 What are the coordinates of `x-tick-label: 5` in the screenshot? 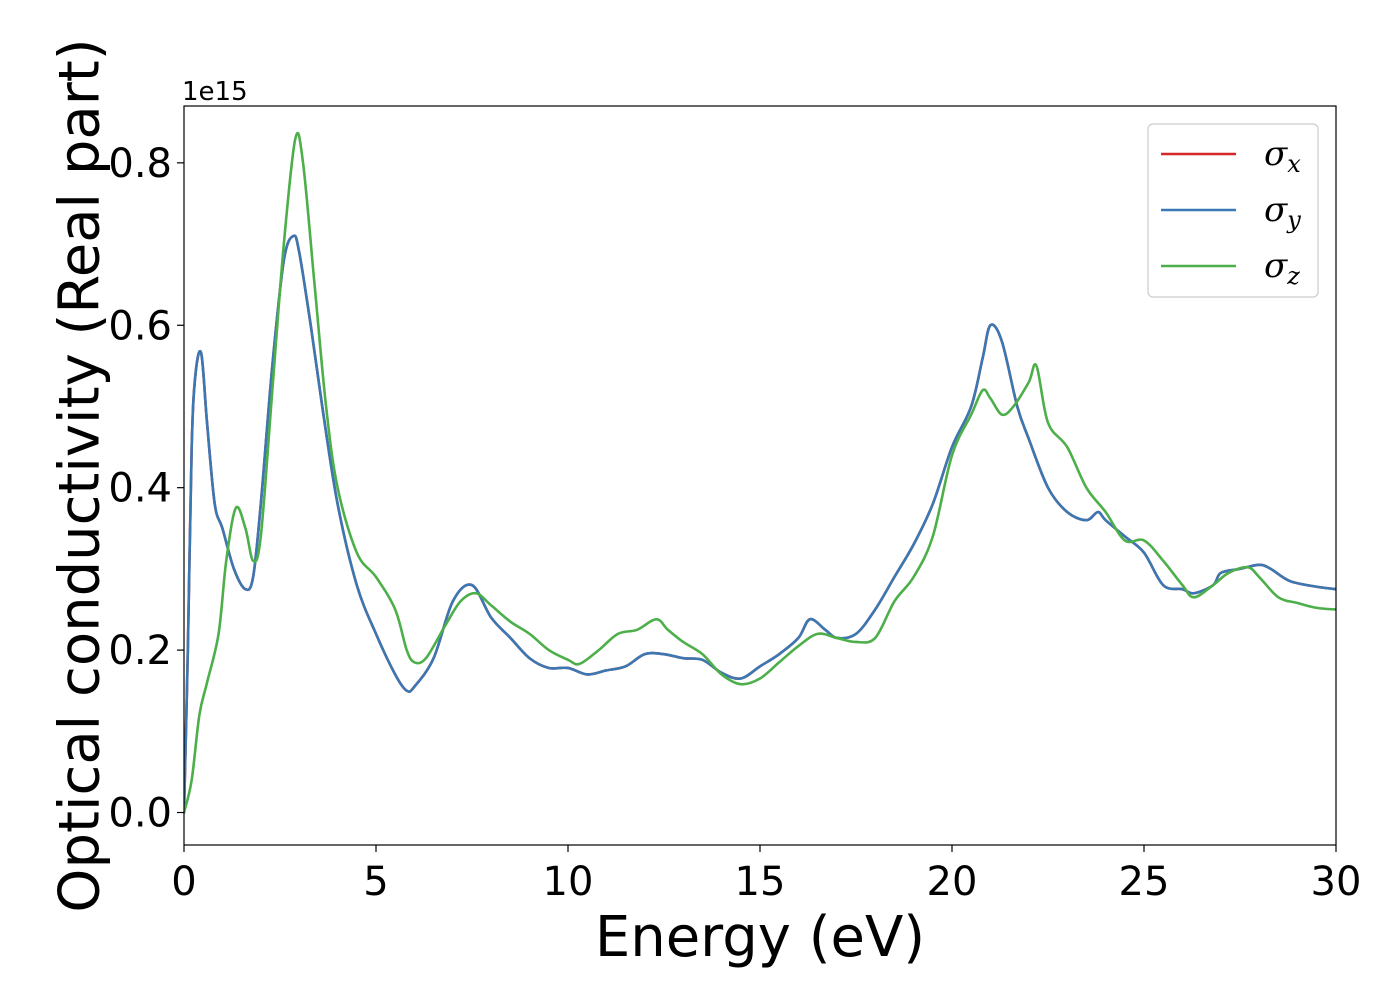 It's located at (375, 882).